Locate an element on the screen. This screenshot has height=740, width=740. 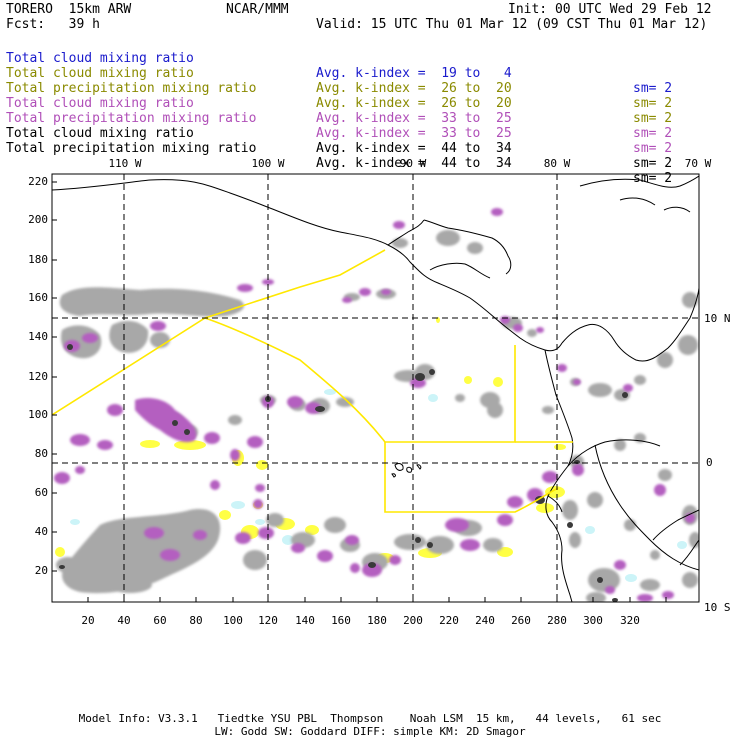
y-tick-label: 140 is located at coordinates (38, 336).